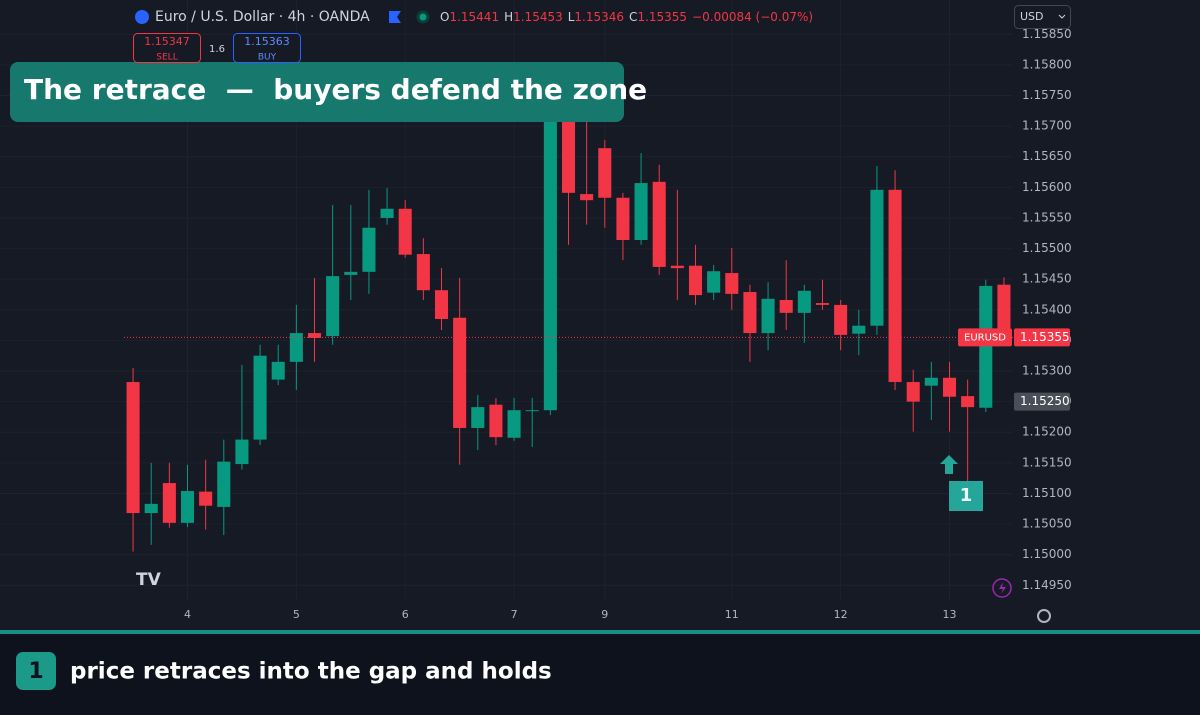  I want to click on crosshair-price-label: 1.15250, so click(1045, 401).